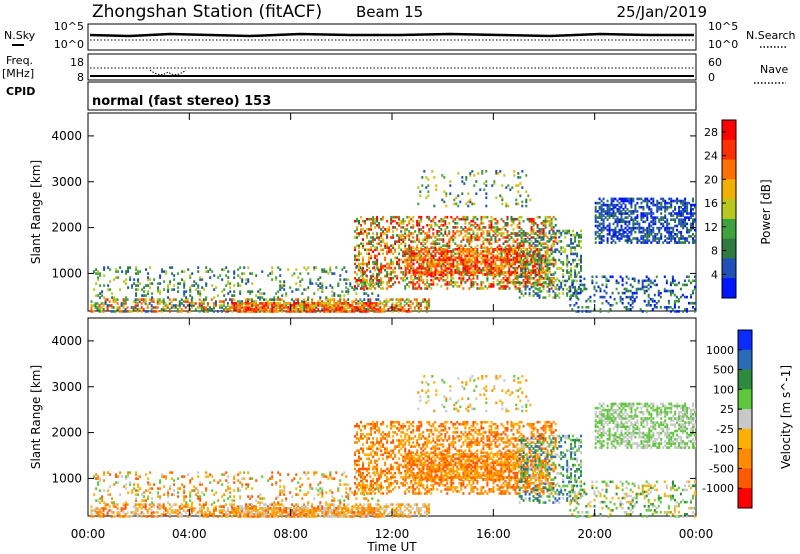 The height and width of the screenshot is (554, 800). What do you see at coordinates (729, 189) in the screenshot?
I see `power-colorbar-swatch` at bounding box center [729, 189].